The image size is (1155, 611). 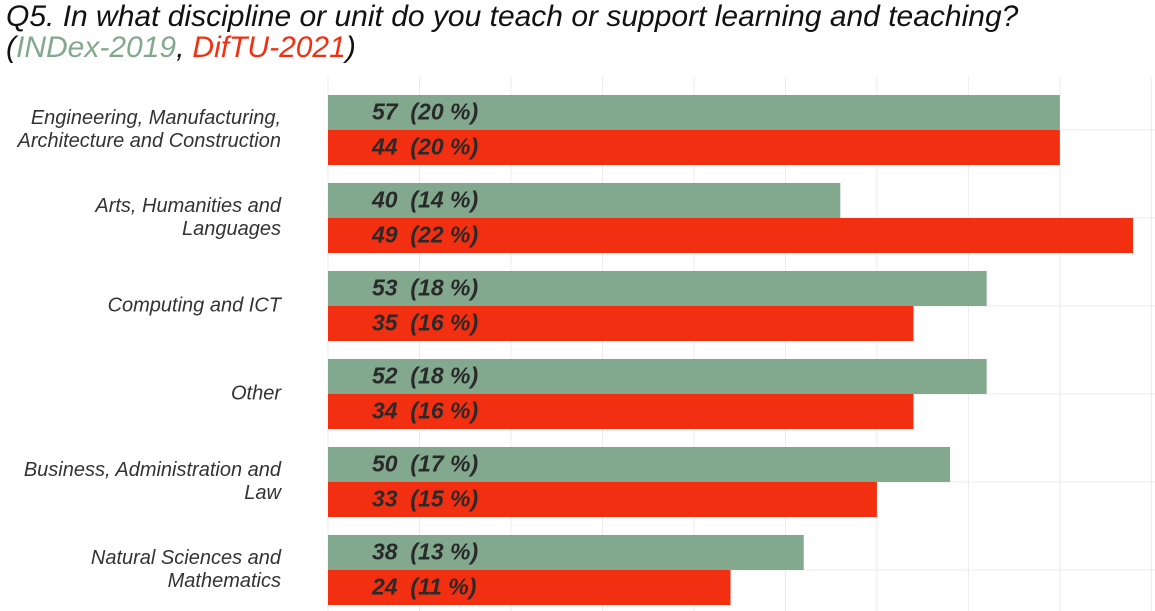 What do you see at coordinates (96, 47) in the screenshot?
I see `legend-entry: INDex-2019` at bounding box center [96, 47].